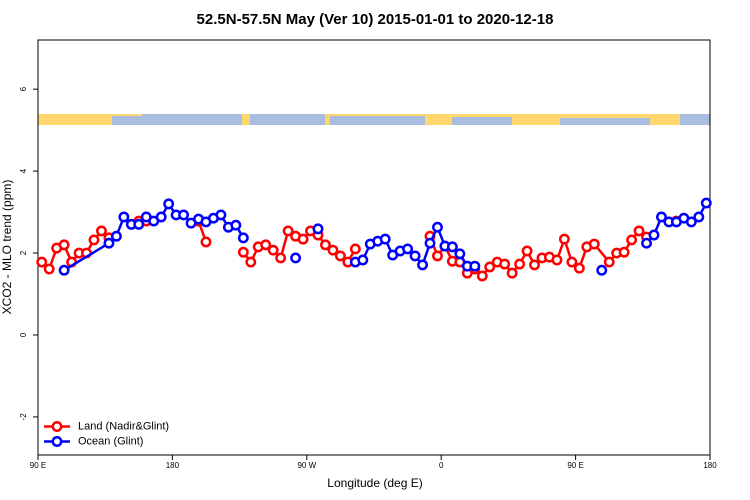 This screenshot has height=500, width=750. What do you see at coordinates (23, 417) in the screenshot?
I see `y-tick-label: -2` at bounding box center [23, 417].